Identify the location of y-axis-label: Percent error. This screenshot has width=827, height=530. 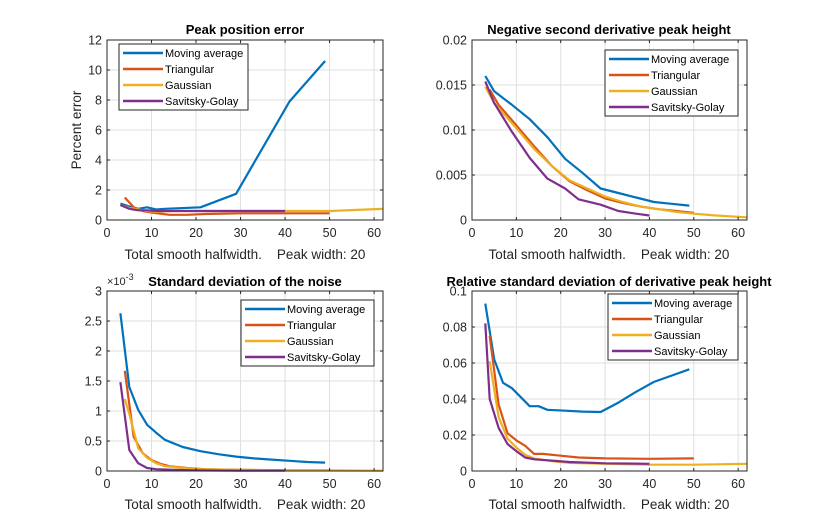
(76, 129).